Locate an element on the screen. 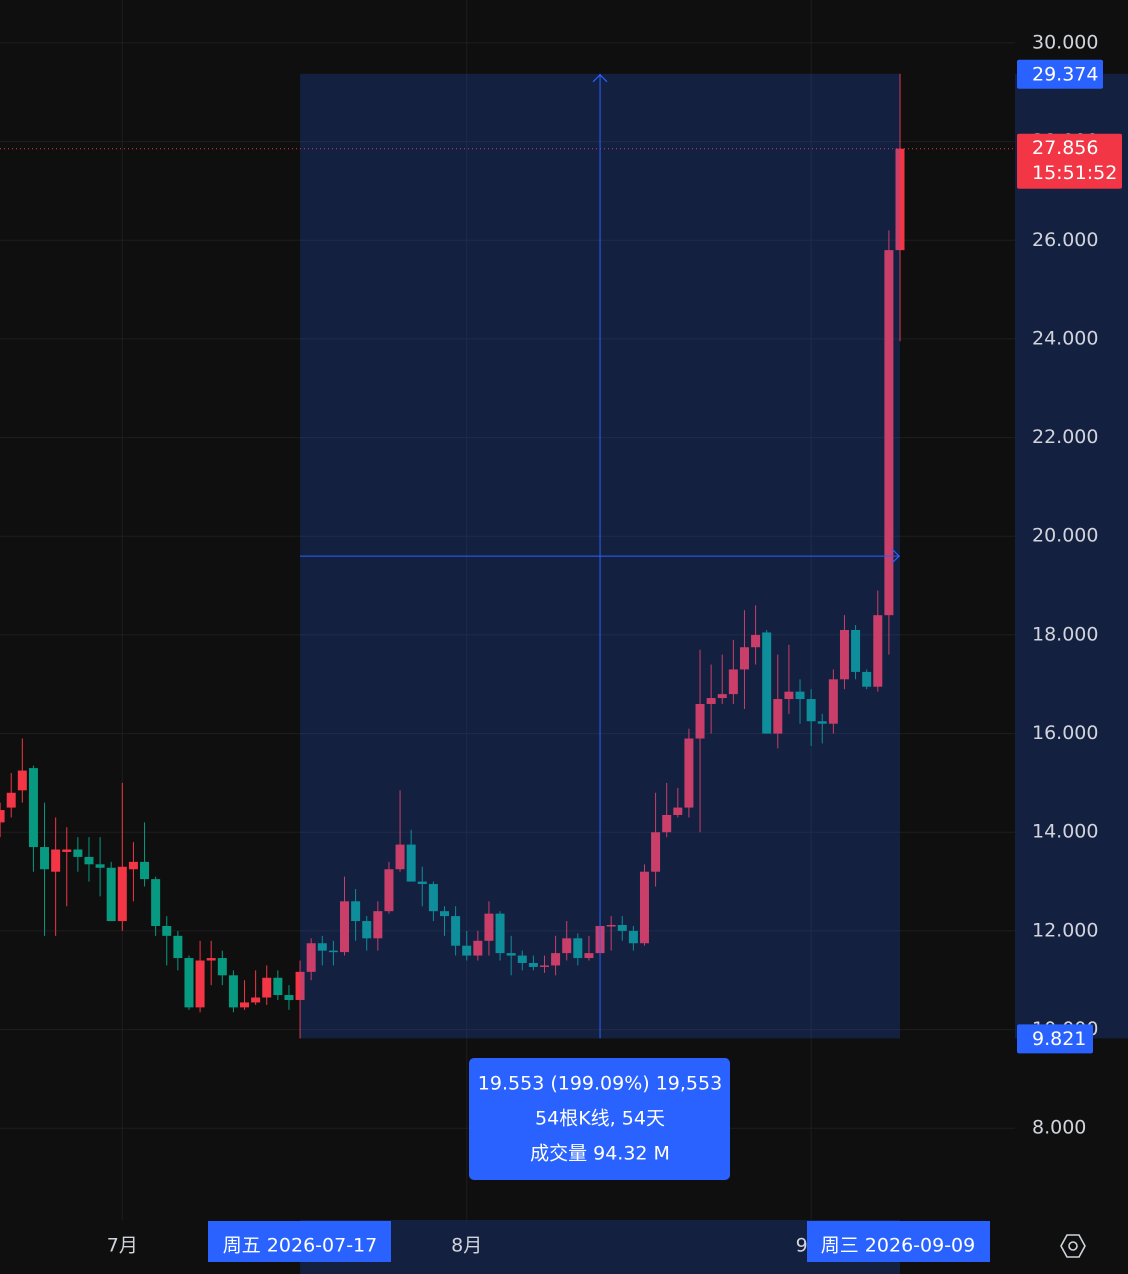  measure-high-label: 29.374 is located at coordinates (1065, 74).